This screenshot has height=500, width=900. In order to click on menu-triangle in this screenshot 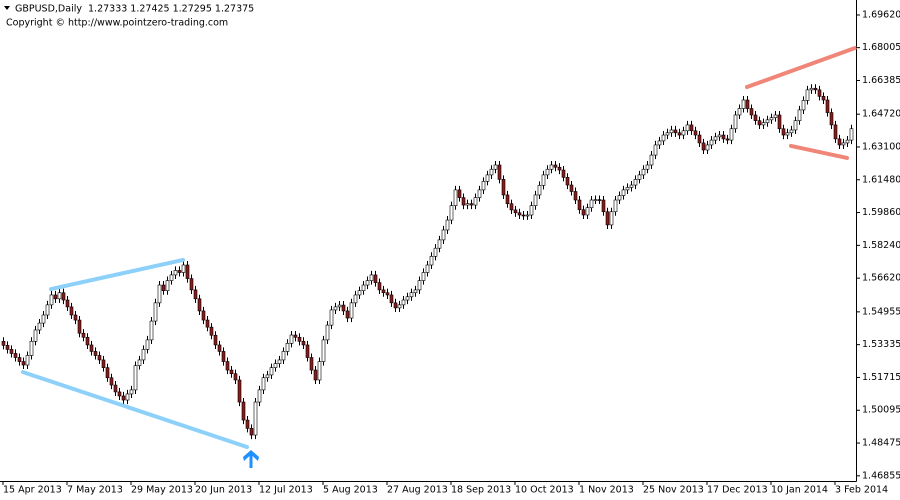, I will do `click(7, 8)`.